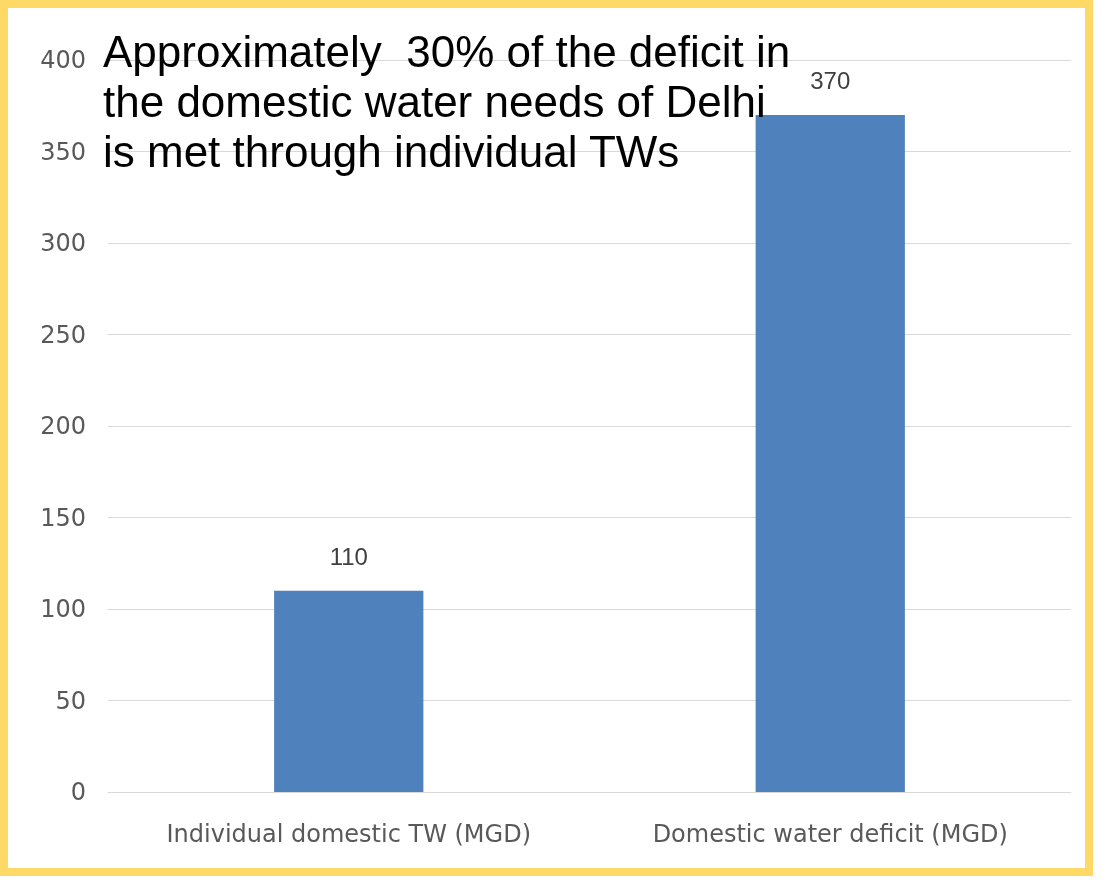  Describe the element at coordinates (78, 792) in the screenshot. I see `y-tick-label: 0` at that location.